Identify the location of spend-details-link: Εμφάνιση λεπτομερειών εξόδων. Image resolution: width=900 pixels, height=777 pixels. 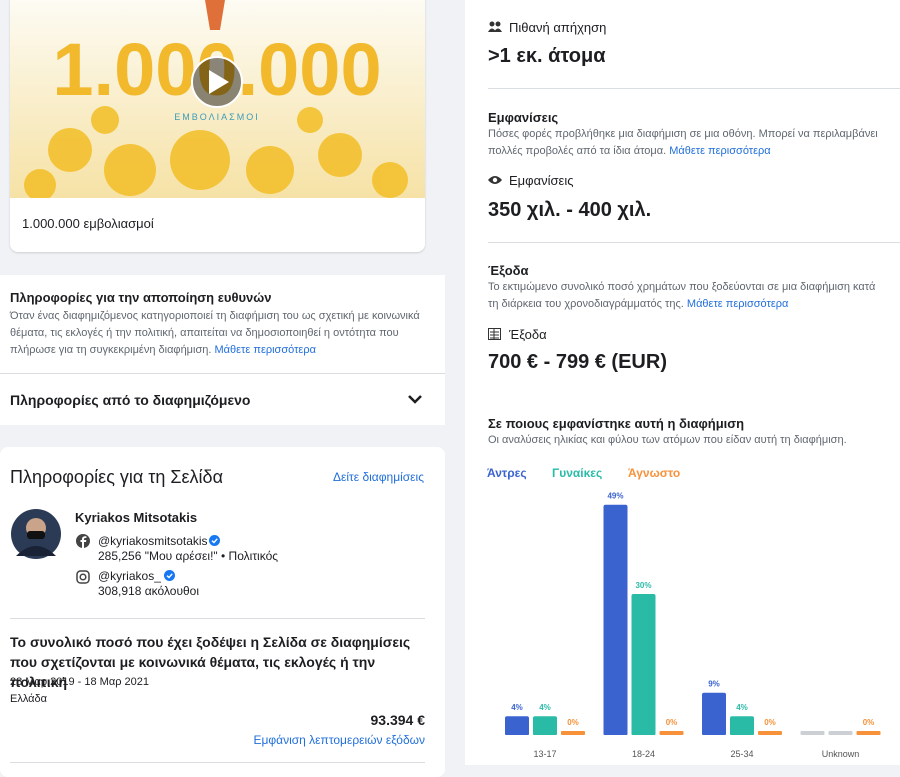
(339, 740).